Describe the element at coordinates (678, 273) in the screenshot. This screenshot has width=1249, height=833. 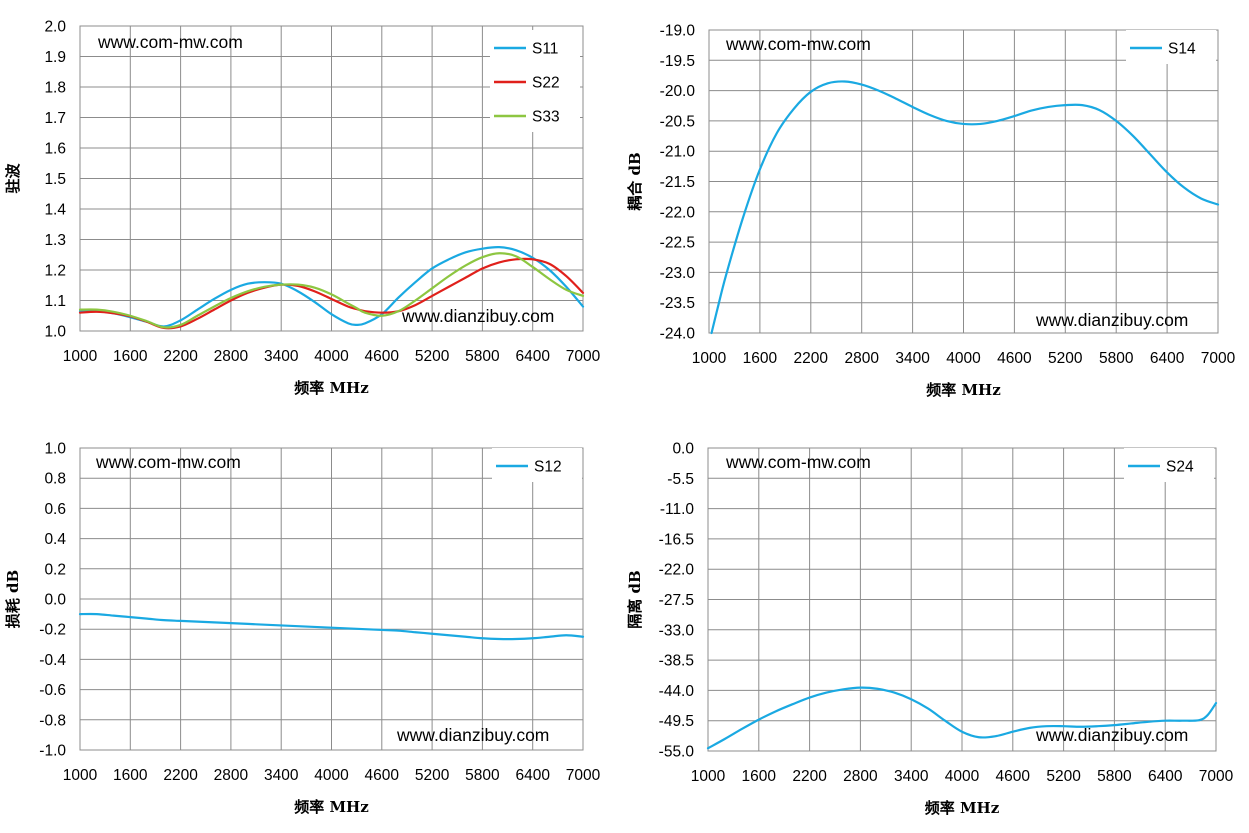
I see `y-tick-label: -23.0` at that location.